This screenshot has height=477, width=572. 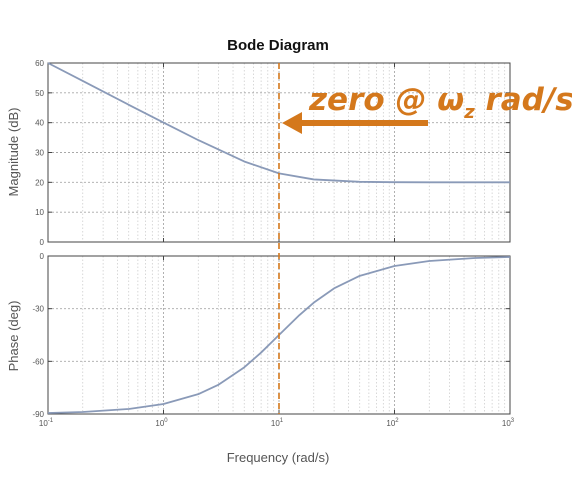 What do you see at coordinates (13, 152) in the screenshot?
I see `magnitude-y-axis-label: Magnitude (dB)` at bounding box center [13, 152].